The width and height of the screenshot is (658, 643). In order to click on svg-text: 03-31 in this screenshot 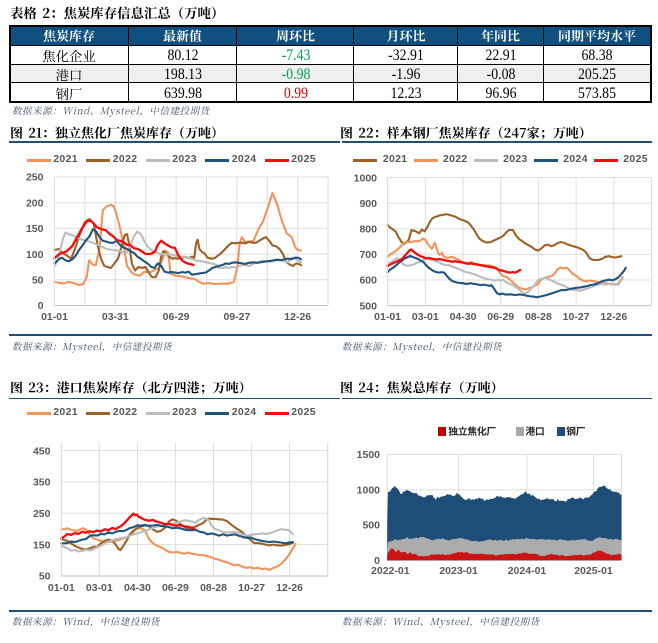, I will do `click(115, 317)`.